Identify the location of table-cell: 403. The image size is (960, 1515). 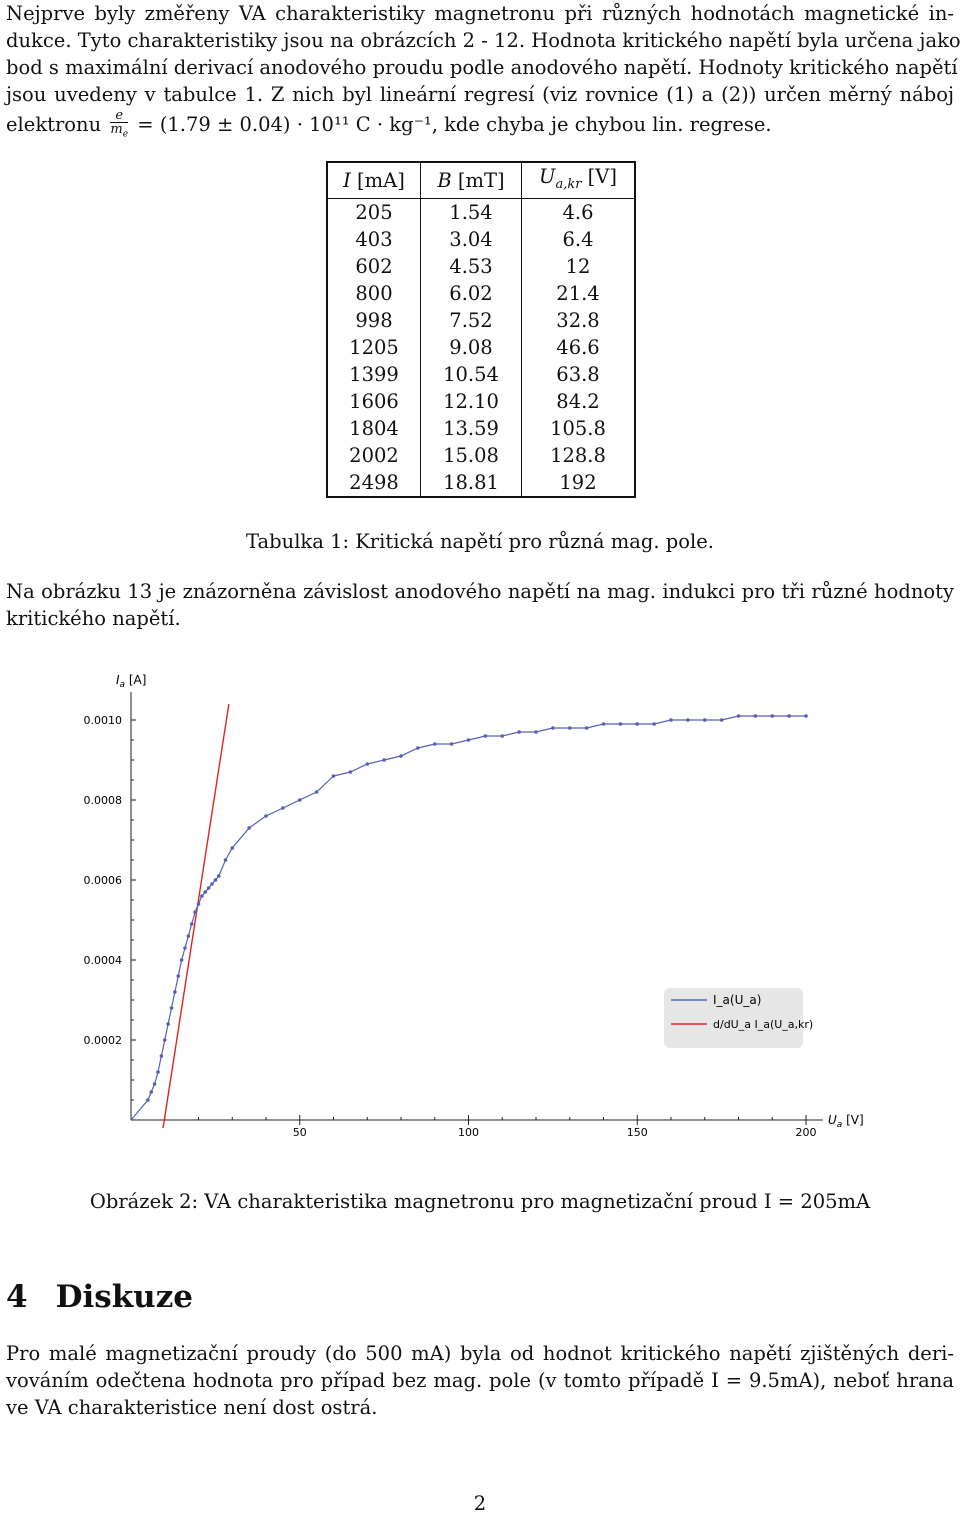
(374, 239).